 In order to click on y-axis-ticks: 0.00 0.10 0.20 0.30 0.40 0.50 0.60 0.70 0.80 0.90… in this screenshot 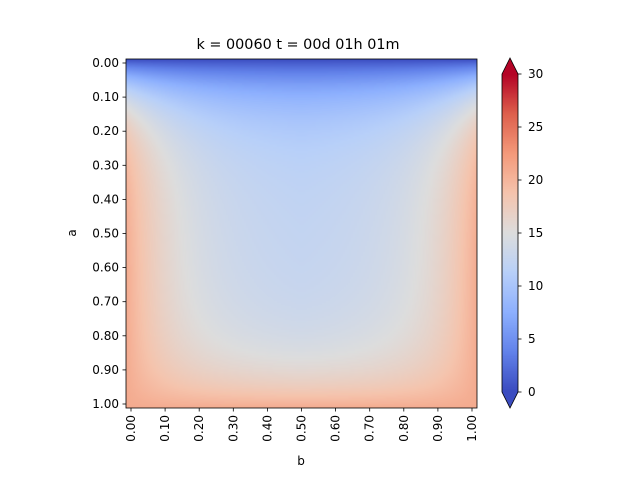, I will do `click(109, 233)`.